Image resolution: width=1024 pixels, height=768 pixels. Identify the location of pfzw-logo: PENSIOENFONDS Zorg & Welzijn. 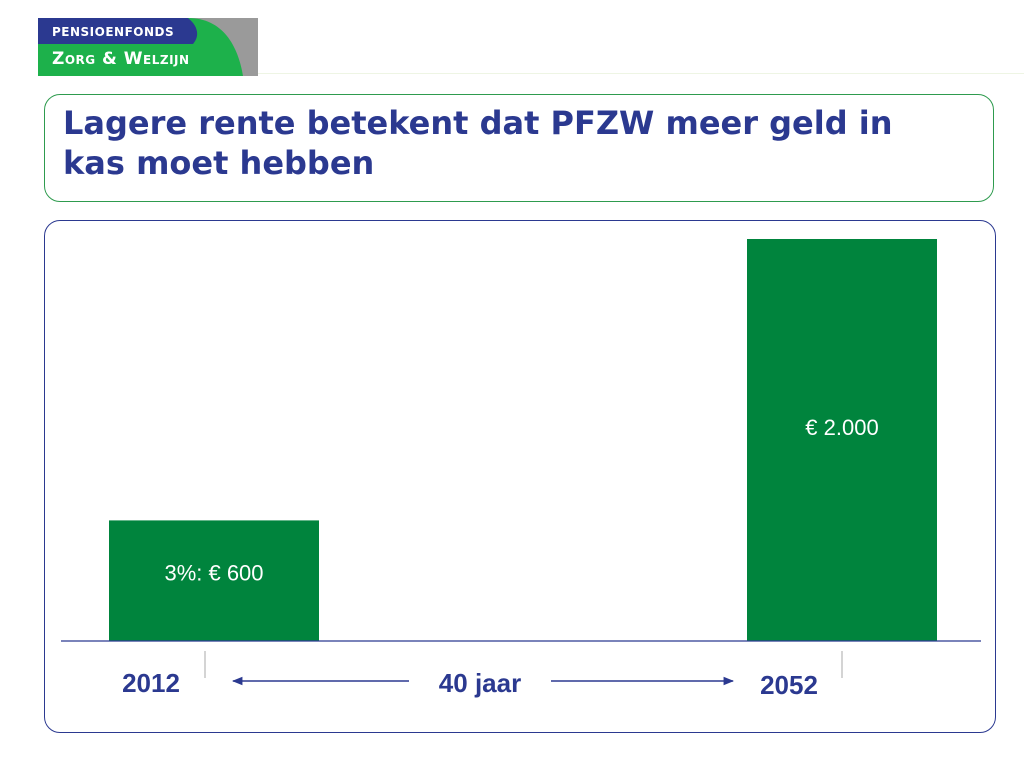
(148, 47).